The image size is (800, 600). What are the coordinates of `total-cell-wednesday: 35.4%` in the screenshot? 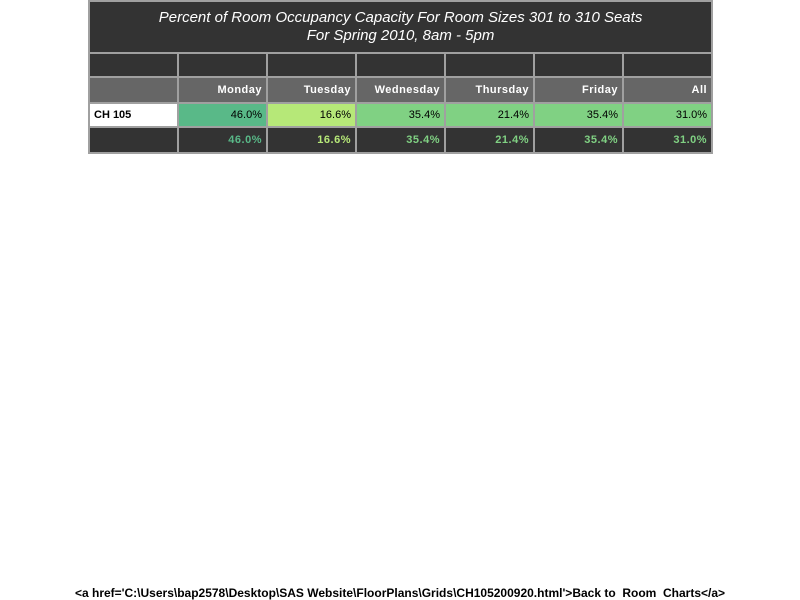 It's located at (400, 140).